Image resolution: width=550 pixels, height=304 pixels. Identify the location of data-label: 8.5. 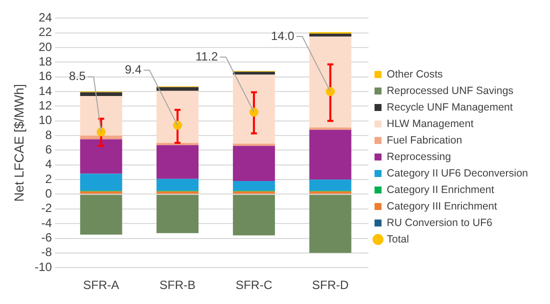
(77, 76).